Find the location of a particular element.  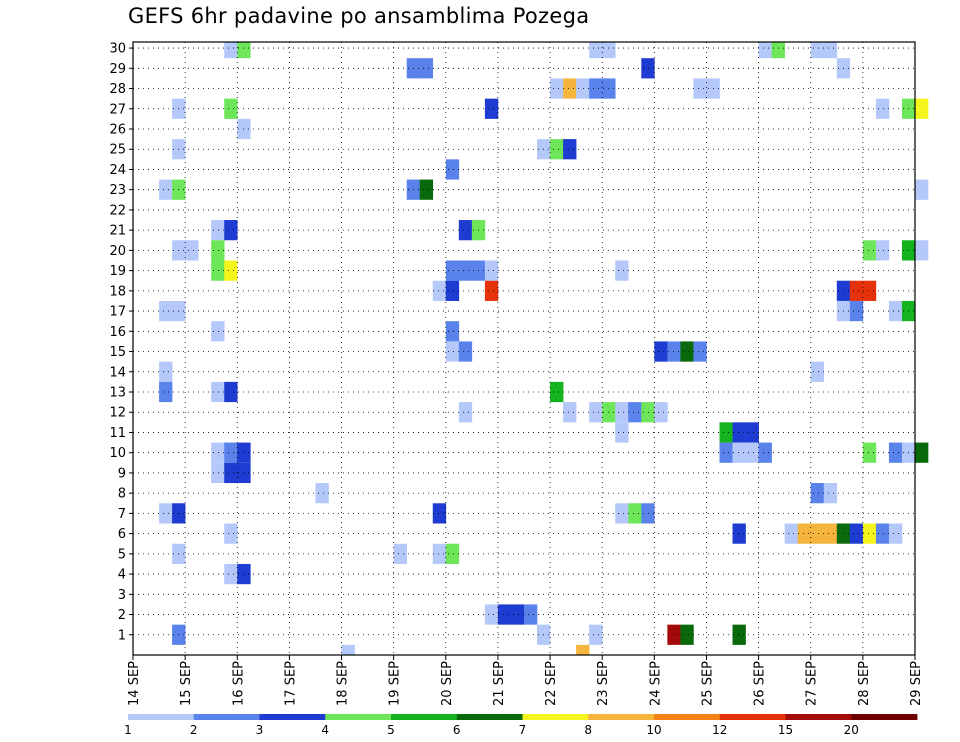

y-tick-label: 18 is located at coordinates (117, 291).